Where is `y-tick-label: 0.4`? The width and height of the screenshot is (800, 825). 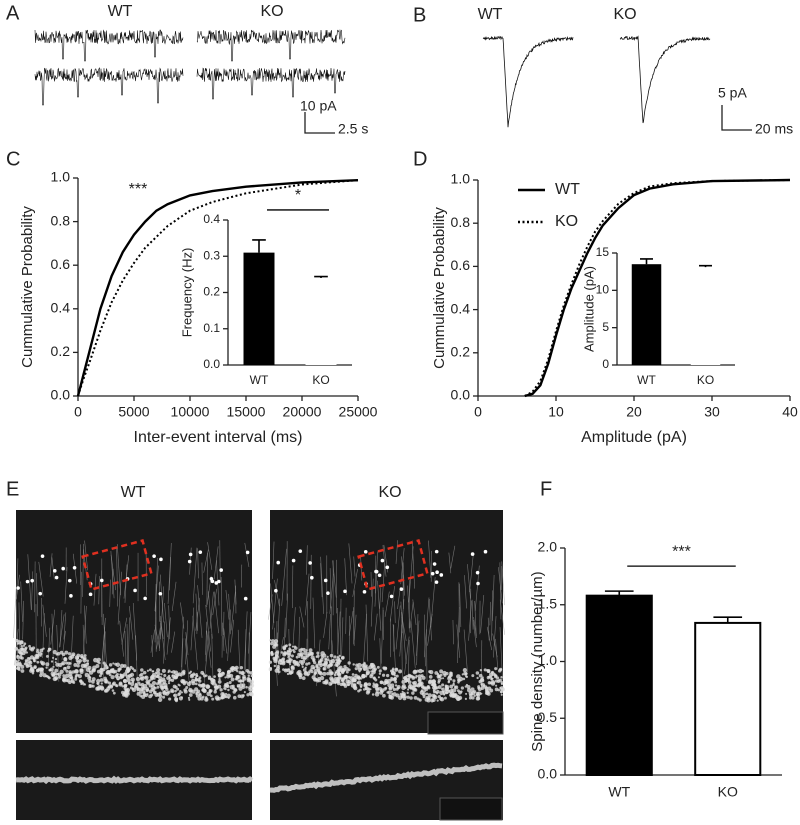 y-tick-label: 0.4 is located at coordinates (211, 219).